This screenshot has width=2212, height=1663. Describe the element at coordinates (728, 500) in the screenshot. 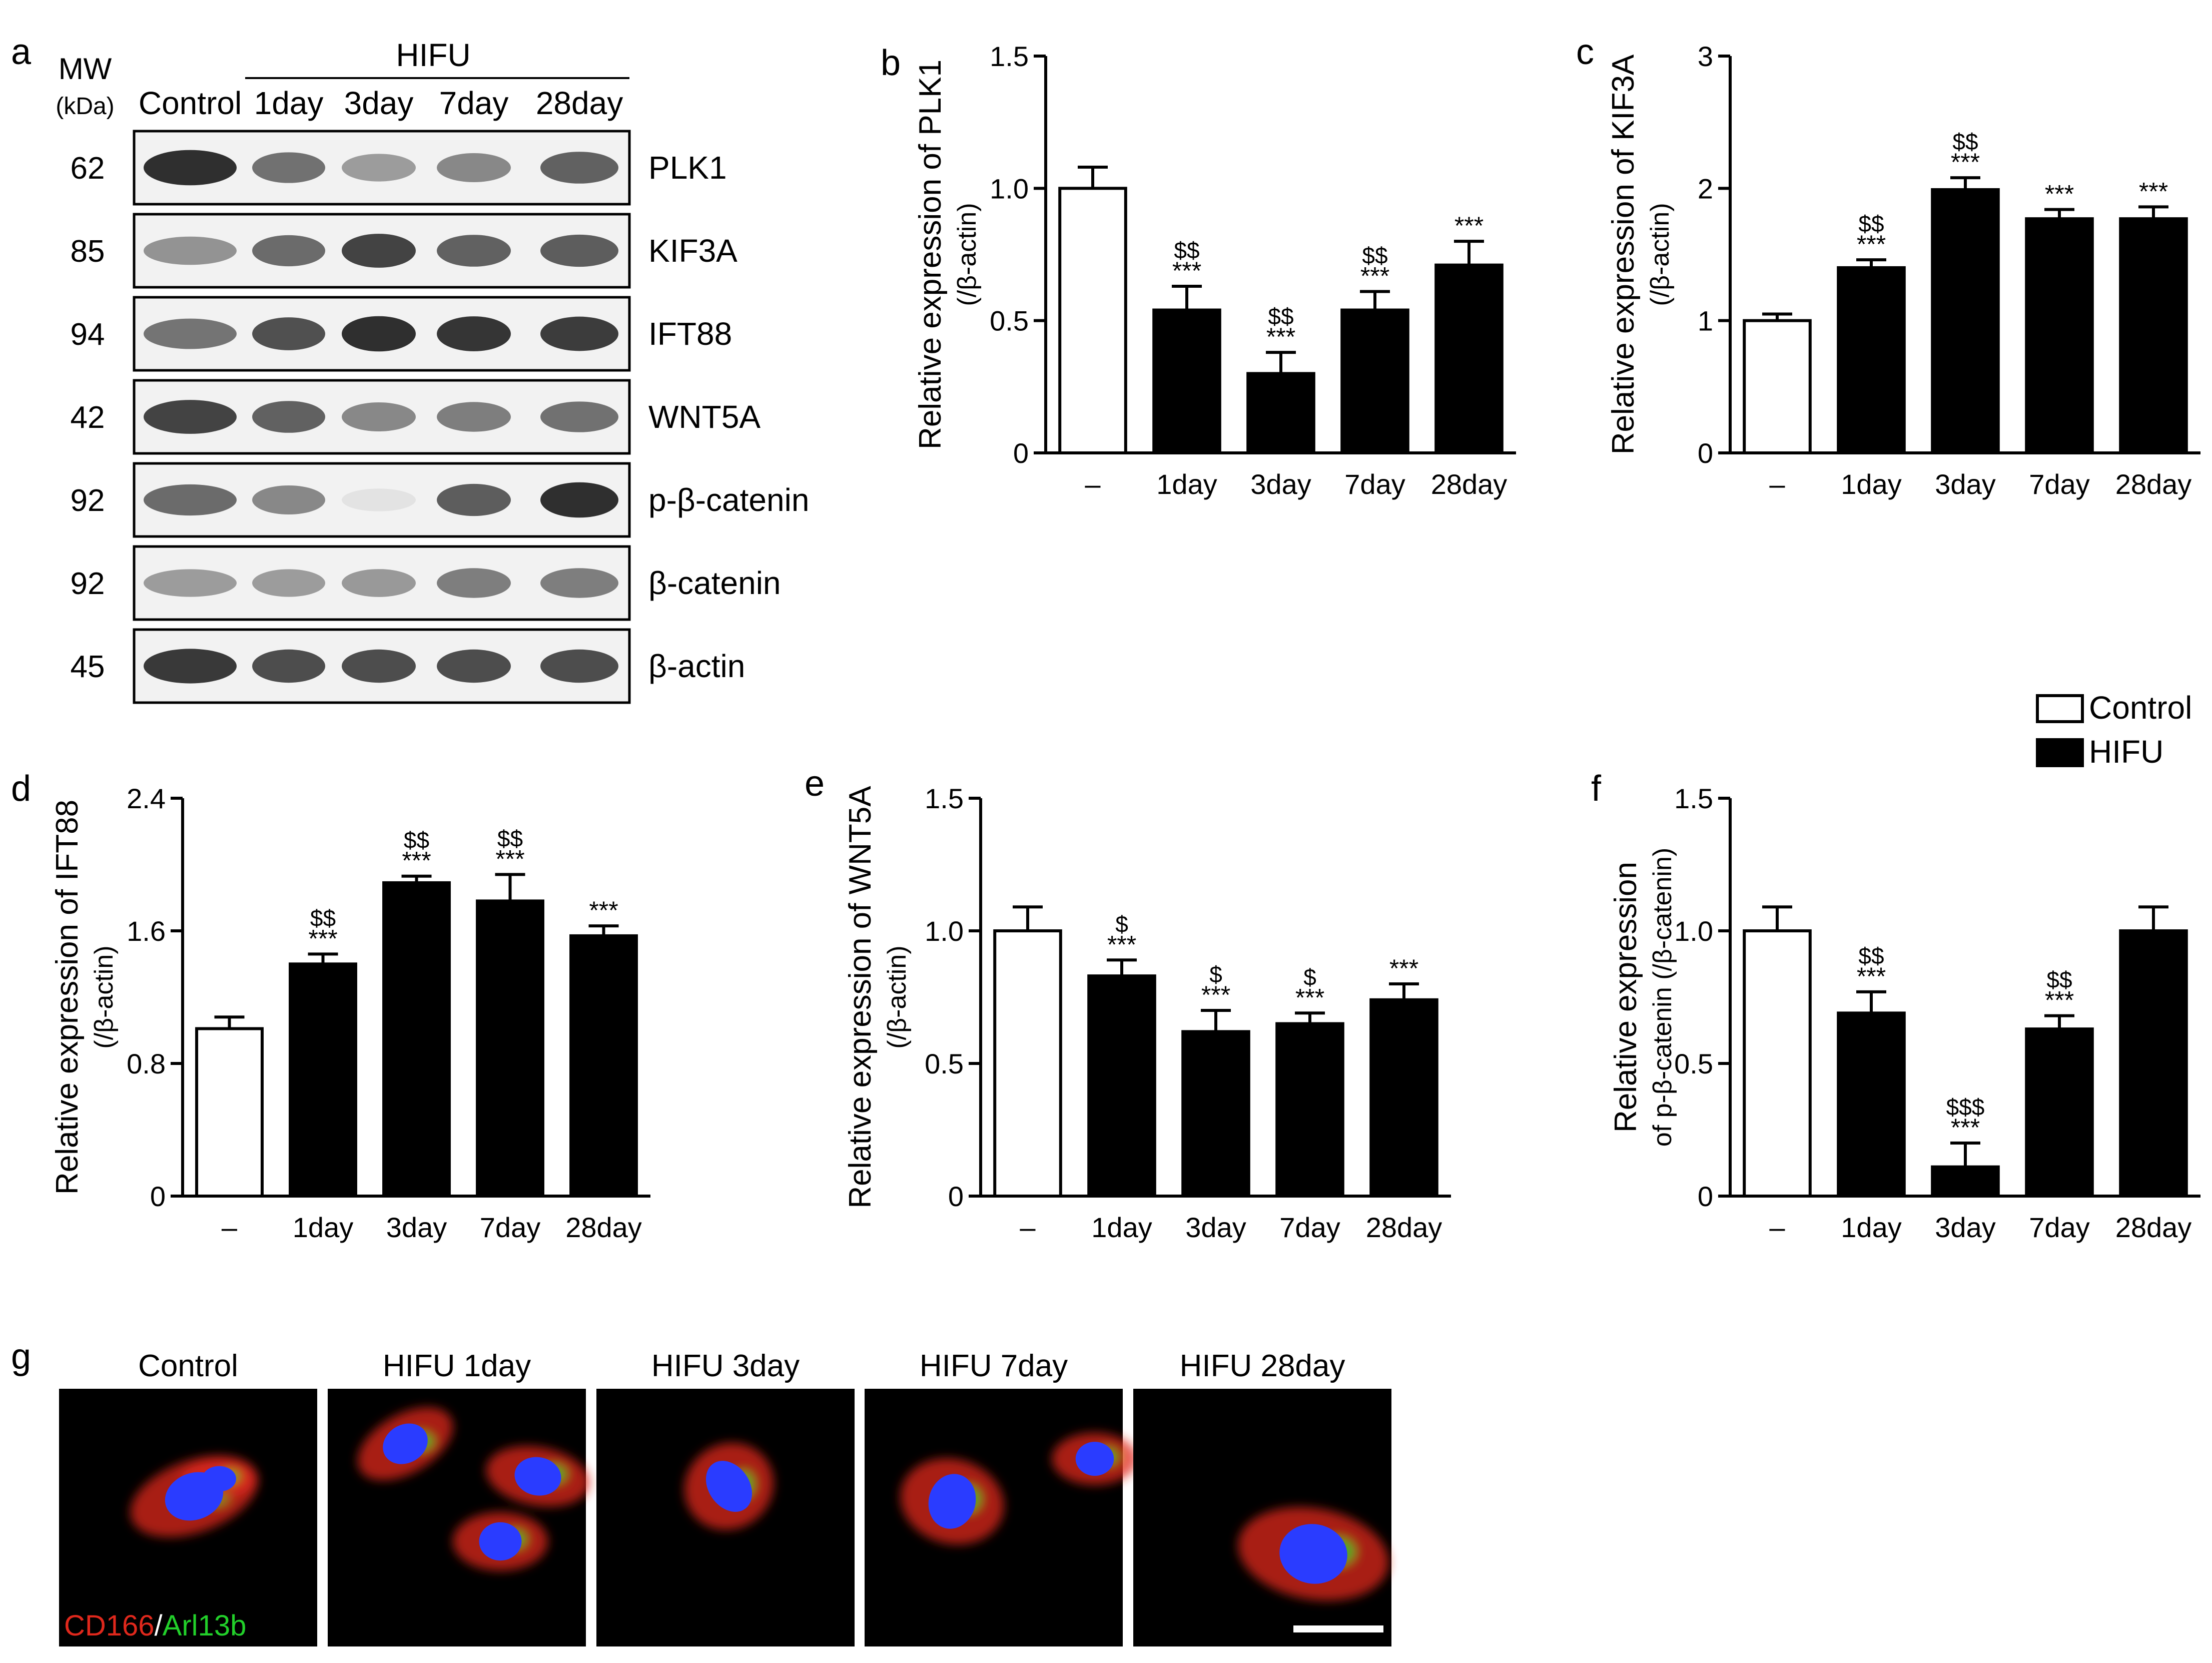

I see `blot-protein-label: p-β-catenin` at that location.